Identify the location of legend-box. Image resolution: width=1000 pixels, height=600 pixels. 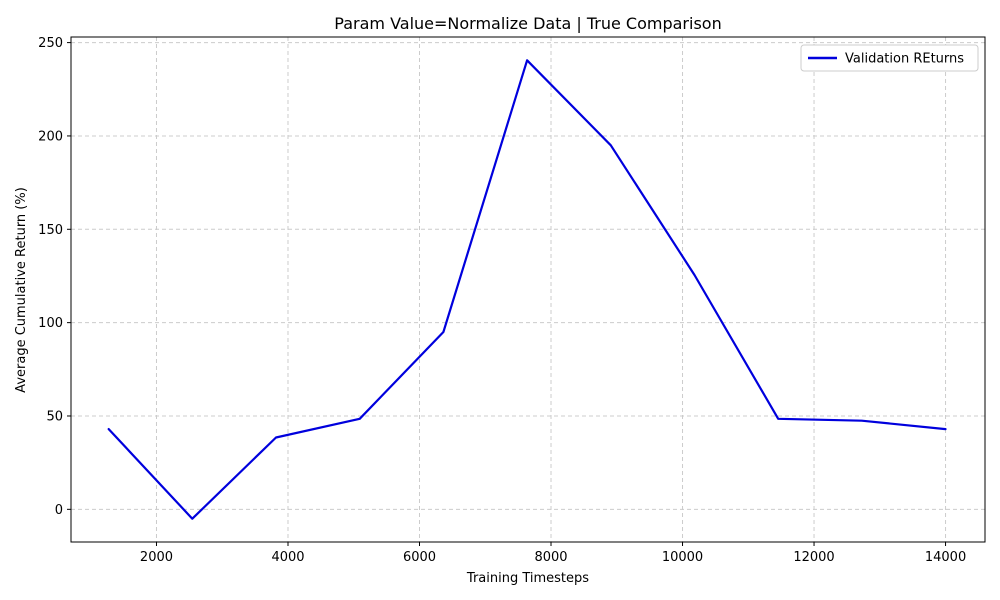
(889, 58).